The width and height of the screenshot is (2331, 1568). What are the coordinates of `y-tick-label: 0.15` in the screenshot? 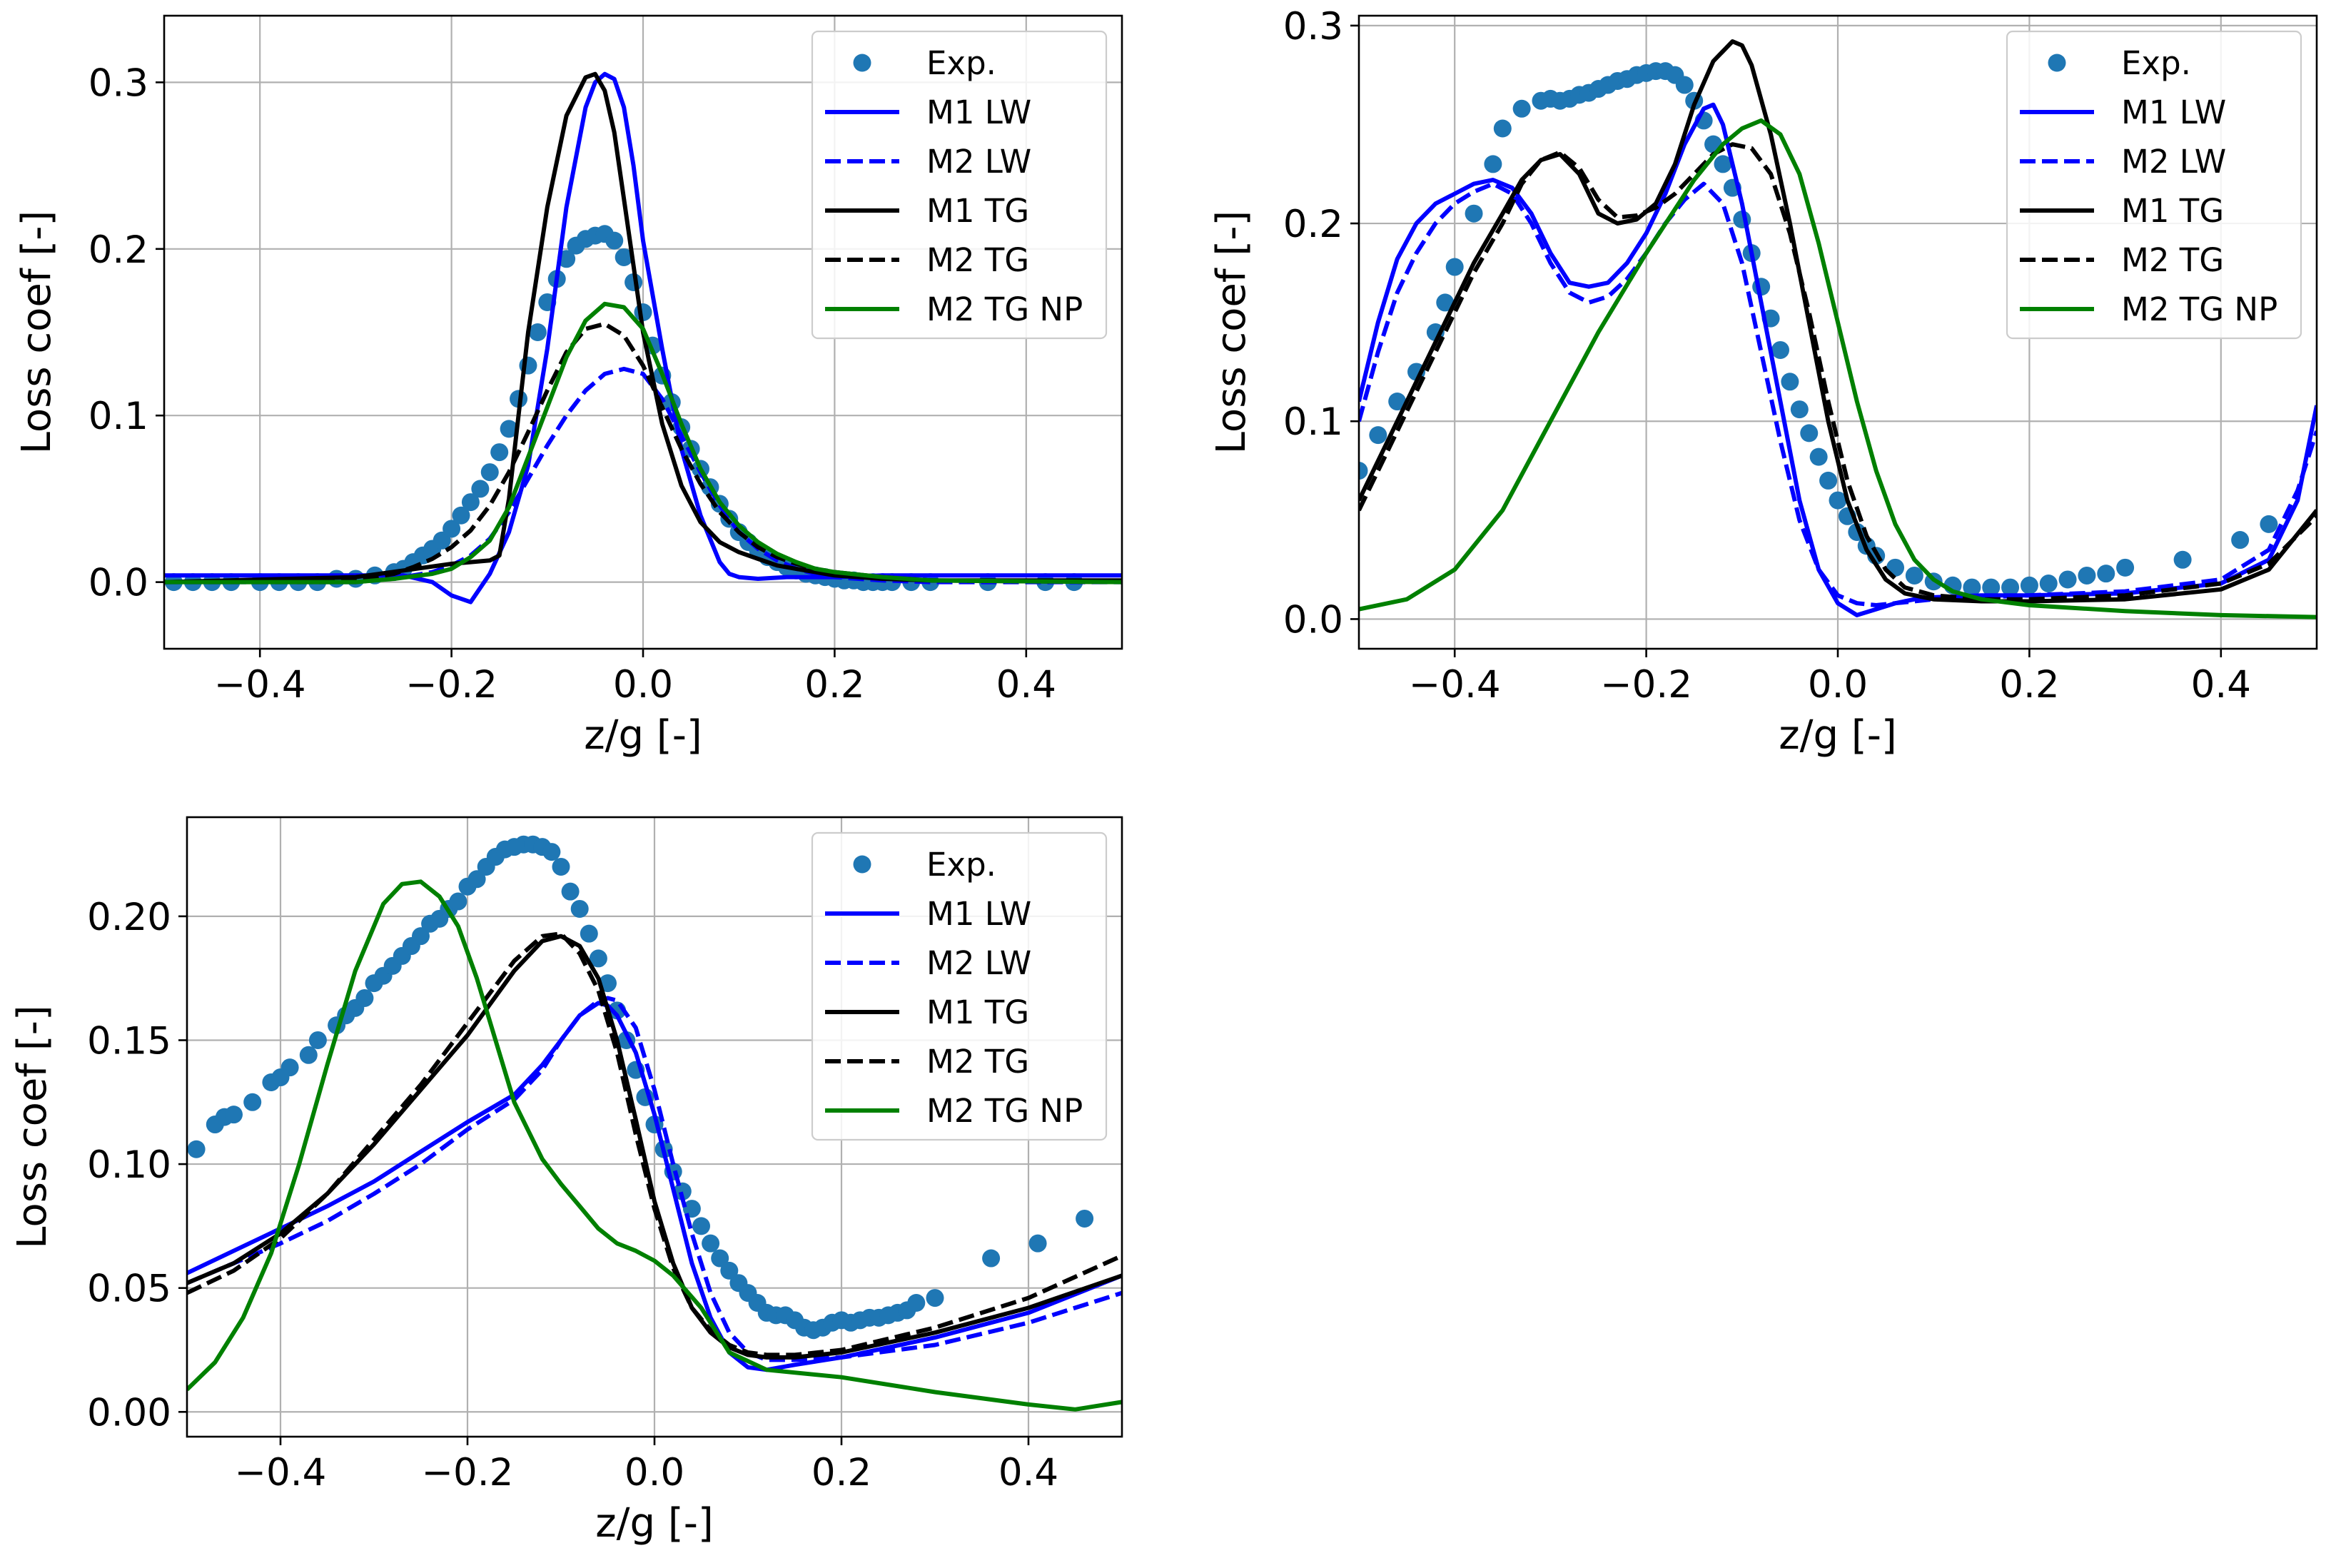 It's located at (129, 1041).